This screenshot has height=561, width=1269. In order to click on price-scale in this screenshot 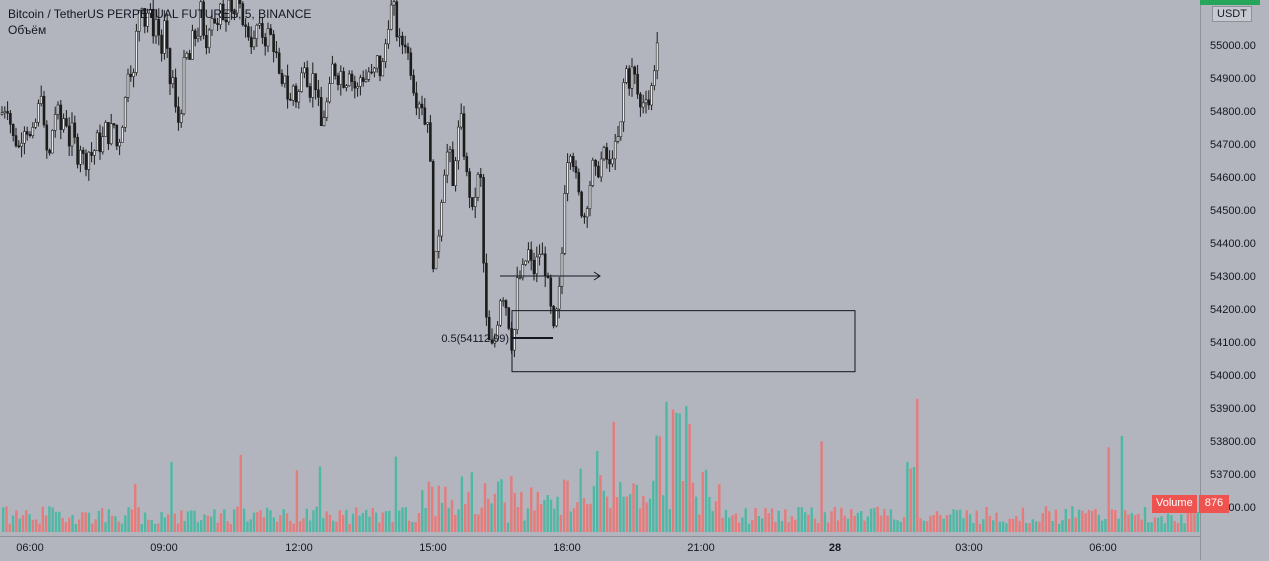, I will do `click(1234, 280)`.